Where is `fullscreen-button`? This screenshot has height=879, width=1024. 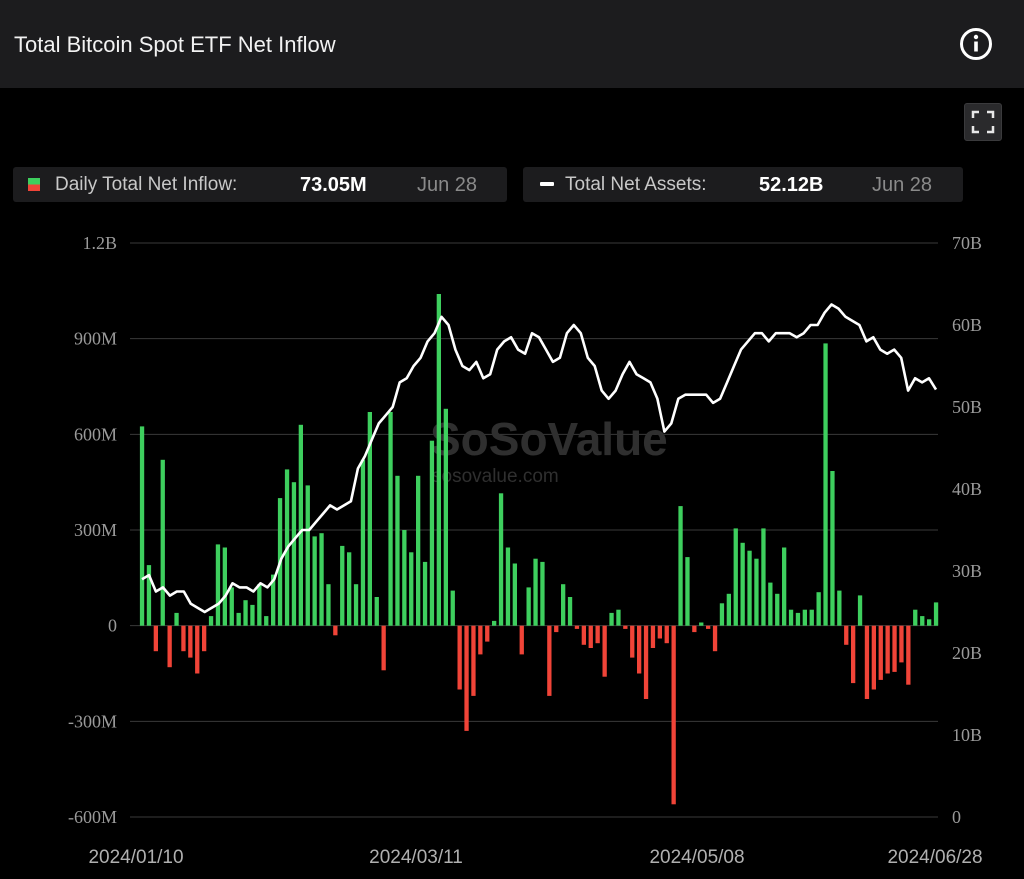 fullscreen-button is located at coordinates (983, 122).